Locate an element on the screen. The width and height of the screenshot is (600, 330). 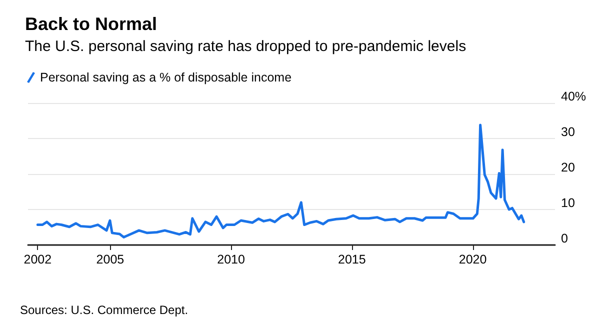
y-tick-label: 10 is located at coordinates (568, 203).